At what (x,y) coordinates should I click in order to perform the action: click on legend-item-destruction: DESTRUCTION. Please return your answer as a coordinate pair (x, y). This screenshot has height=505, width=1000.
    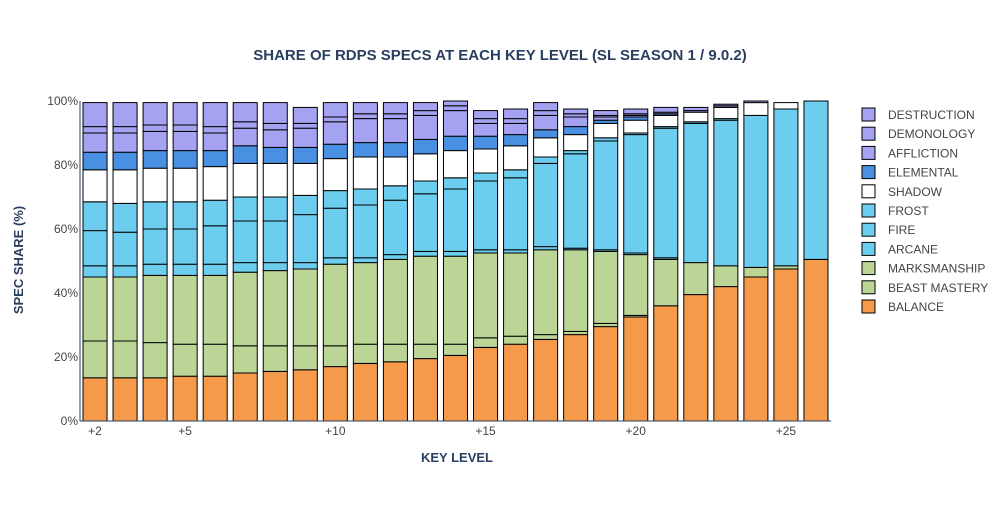
    Looking at the image, I should click on (918, 114).